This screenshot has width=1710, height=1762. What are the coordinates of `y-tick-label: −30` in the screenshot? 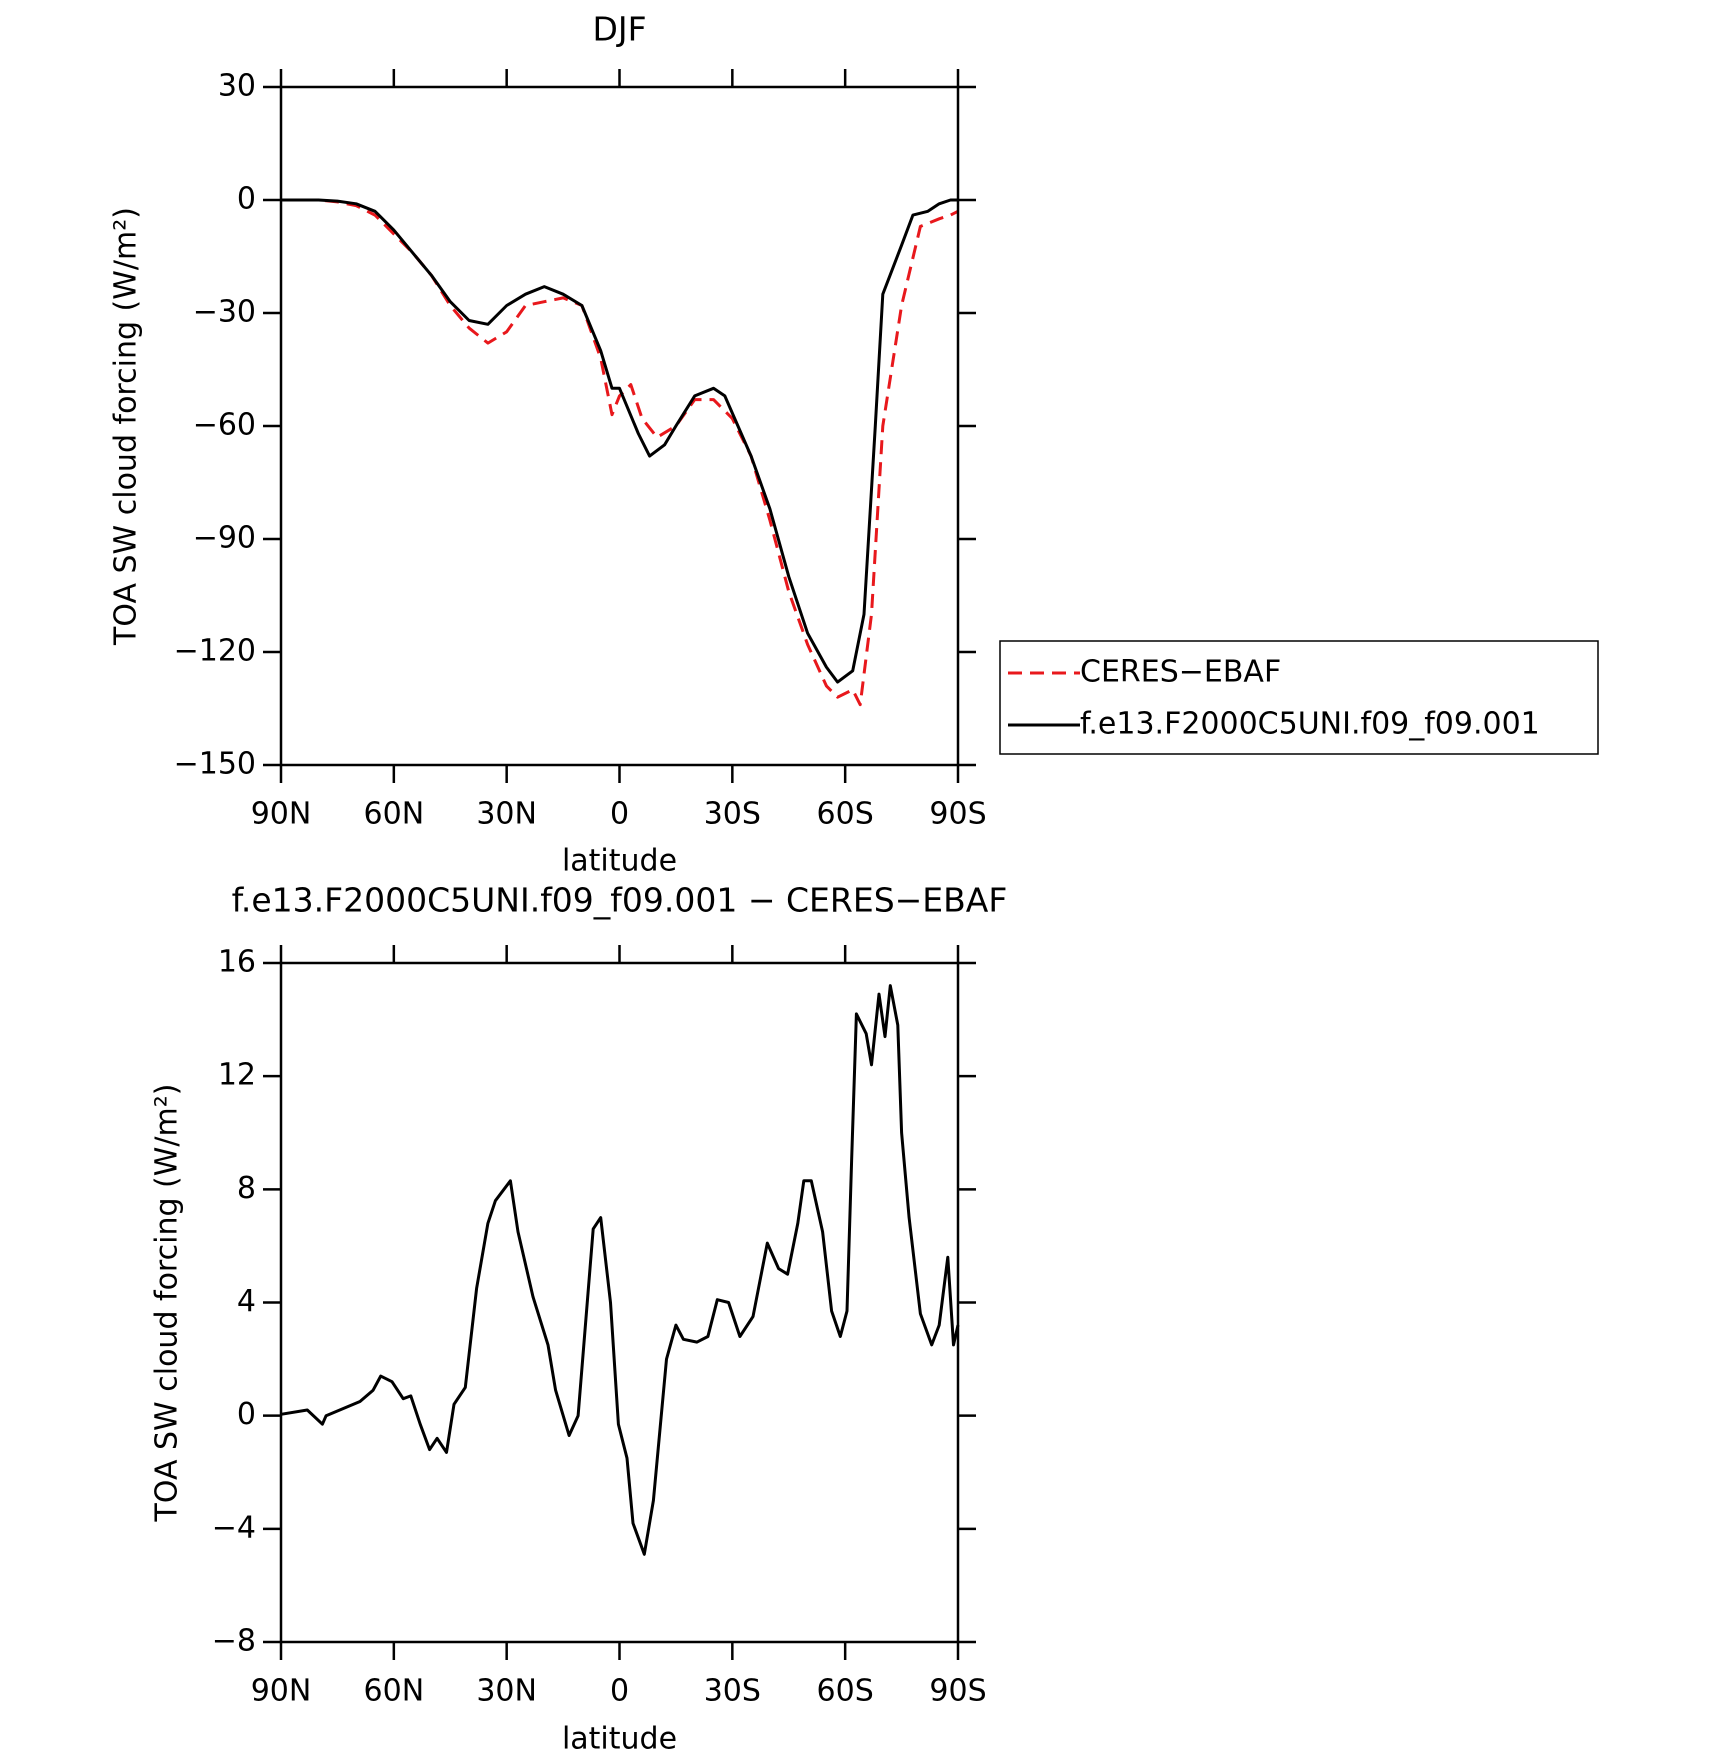 It's located at (224, 312).